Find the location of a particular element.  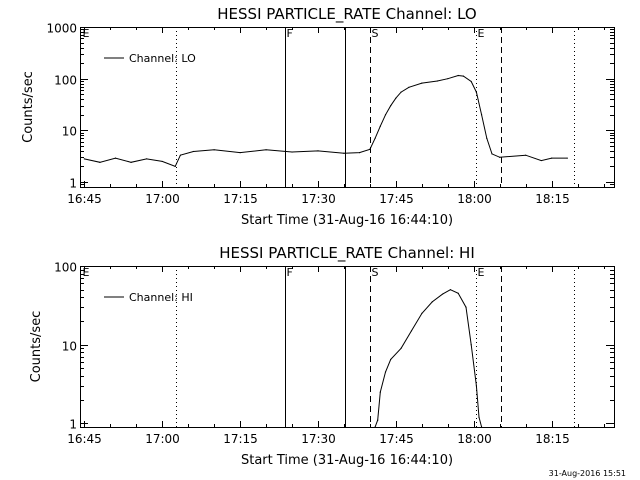

chart-title: HESSI PARTICLE_RATE Channel: LO is located at coordinates (346, 14).